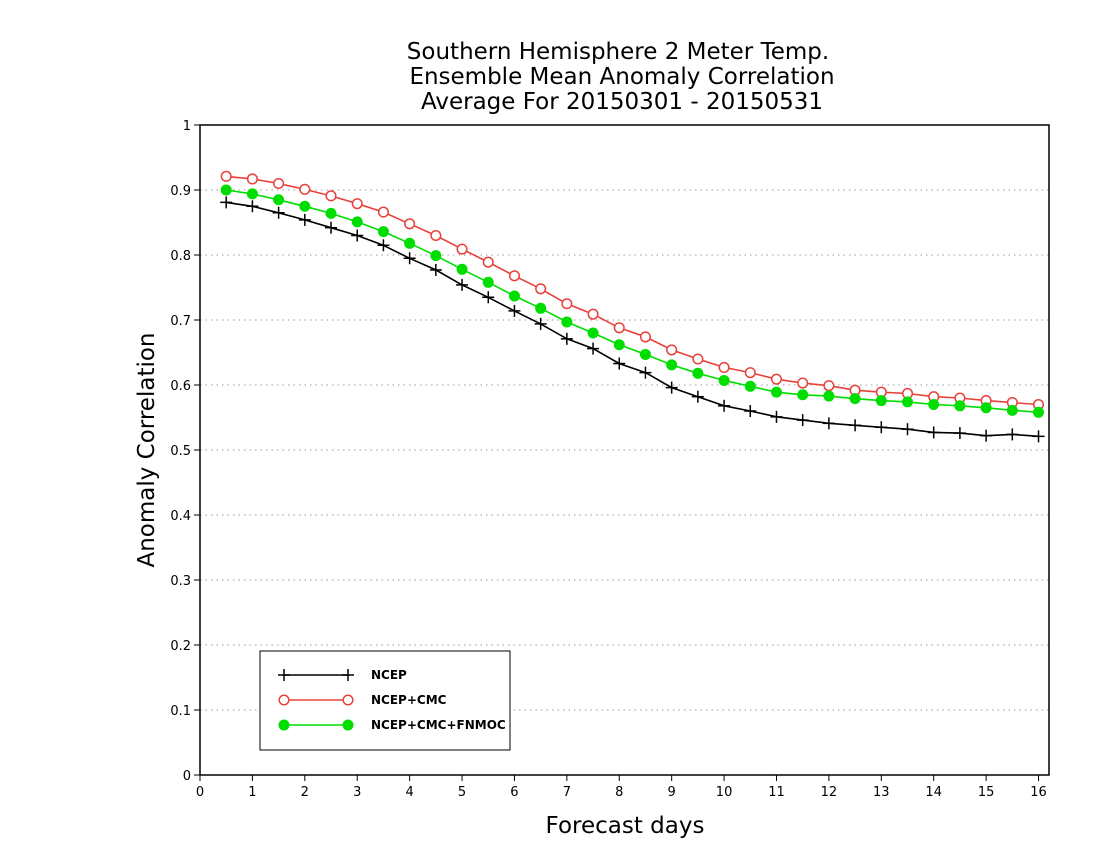 The image size is (1100, 850). What do you see at coordinates (147, 449) in the screenshot?
I see `y-axis-title: Anomaly Correlation` at bounding box center [147, 449].